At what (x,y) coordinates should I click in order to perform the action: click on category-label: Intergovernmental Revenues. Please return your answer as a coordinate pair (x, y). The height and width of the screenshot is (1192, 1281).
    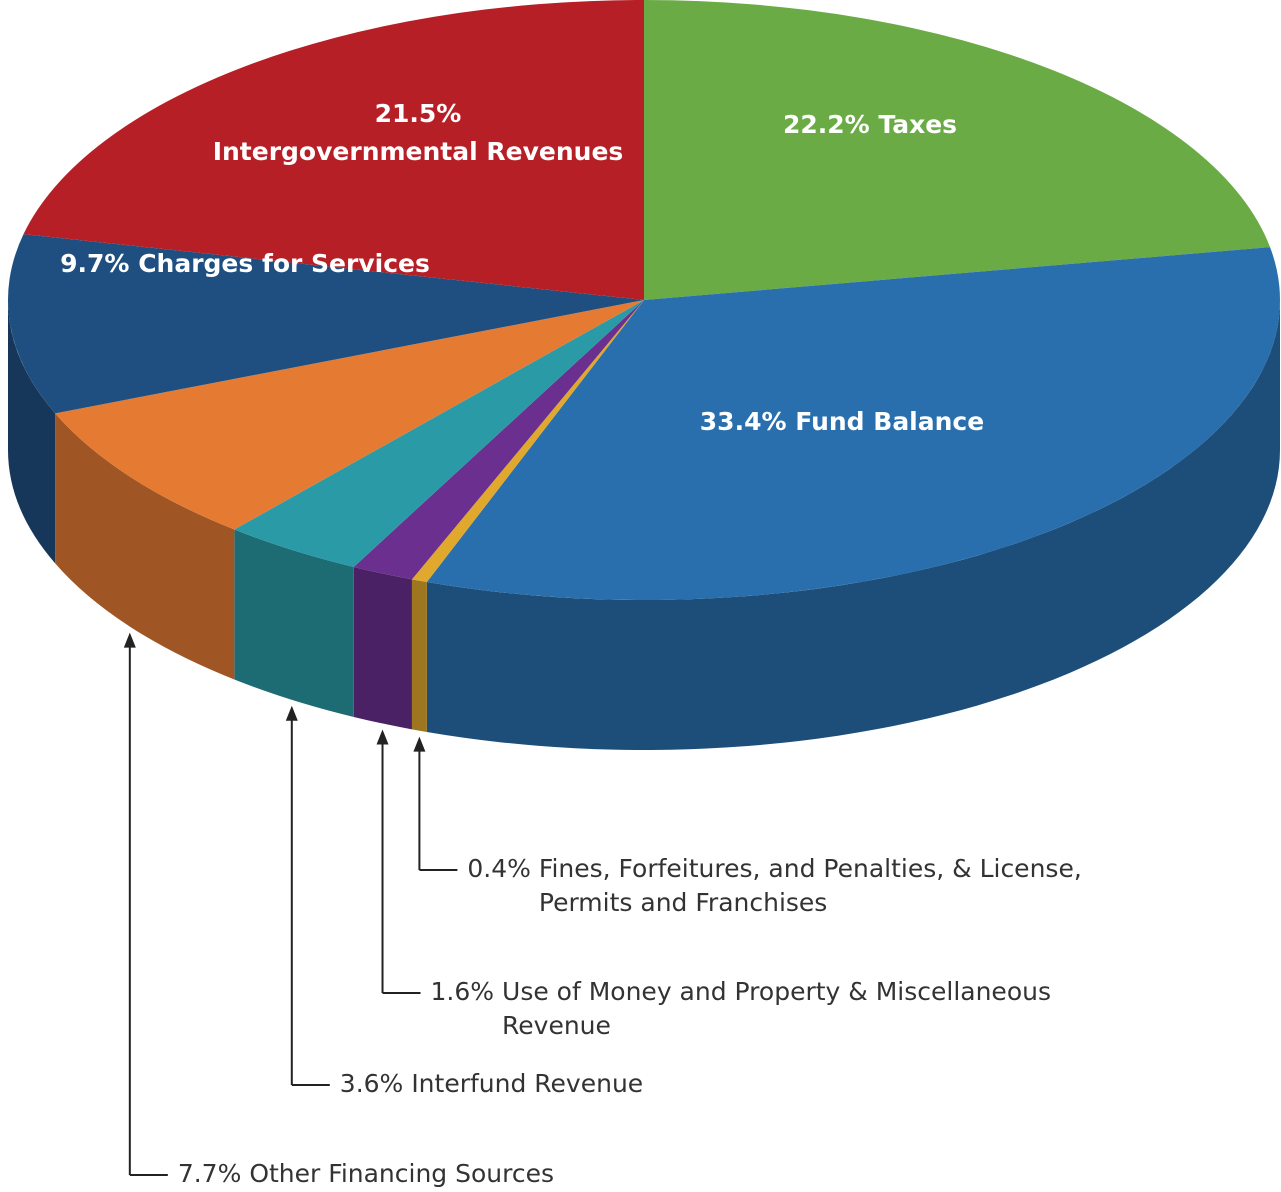
    Looking at the image, I should click on (418, 151).